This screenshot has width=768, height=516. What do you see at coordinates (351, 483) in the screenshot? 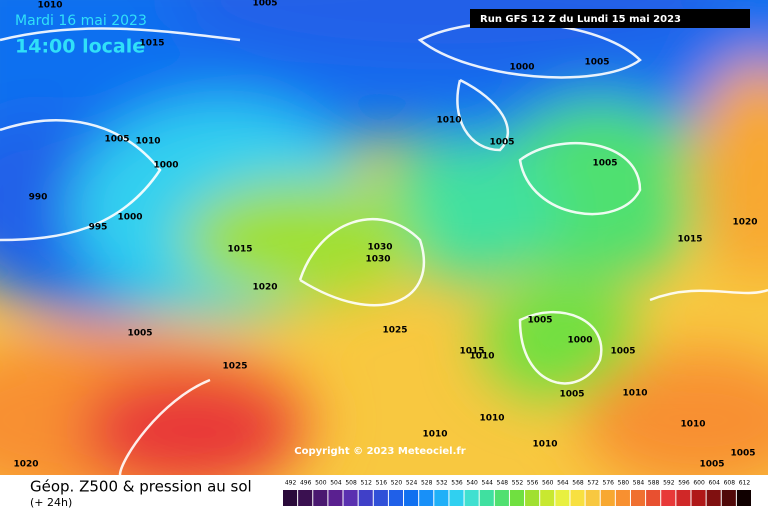
I see `legend-label: 508` at bounding box center [351, 483].